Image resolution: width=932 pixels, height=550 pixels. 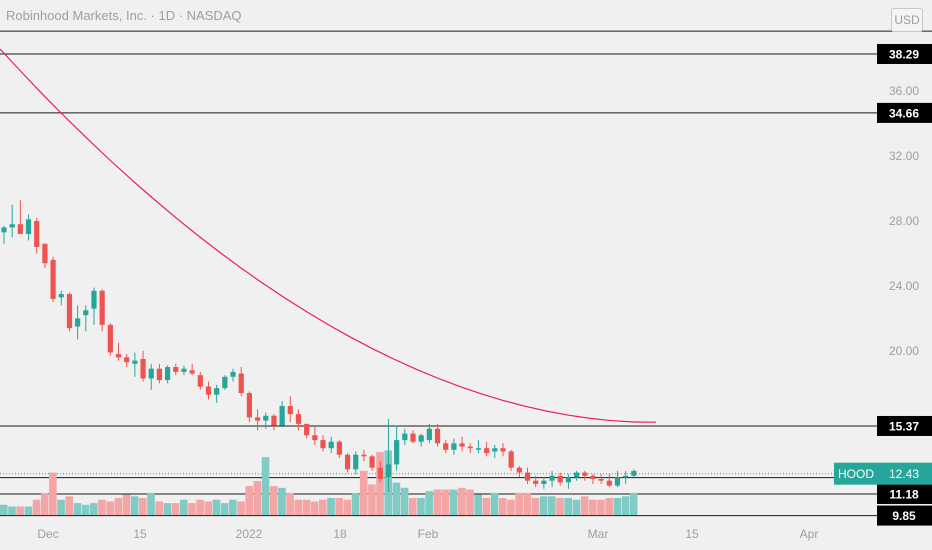 I want to click on time-axis: Dec 15 2022 18 Feb Mar 15 Apr, so click(x=427, y=534).